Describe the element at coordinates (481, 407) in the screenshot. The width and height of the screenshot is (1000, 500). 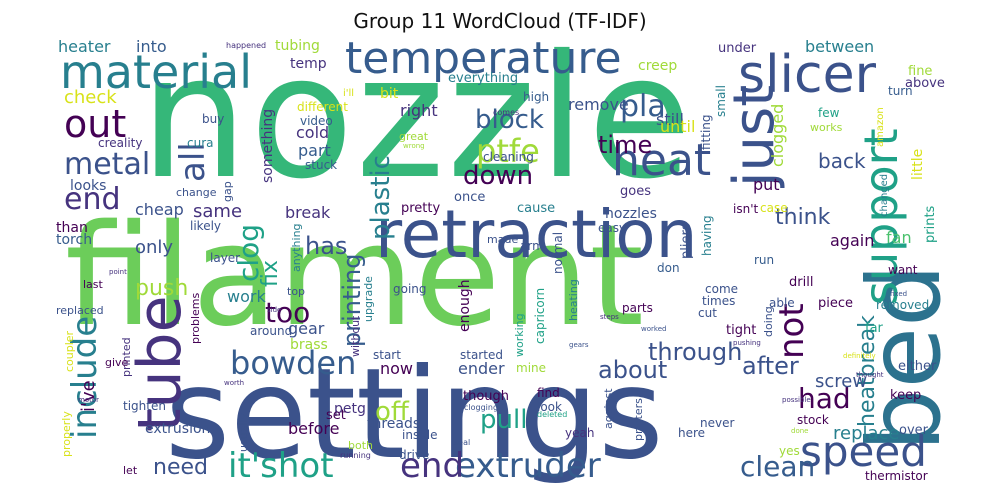
I see `word: clogging` at that location.